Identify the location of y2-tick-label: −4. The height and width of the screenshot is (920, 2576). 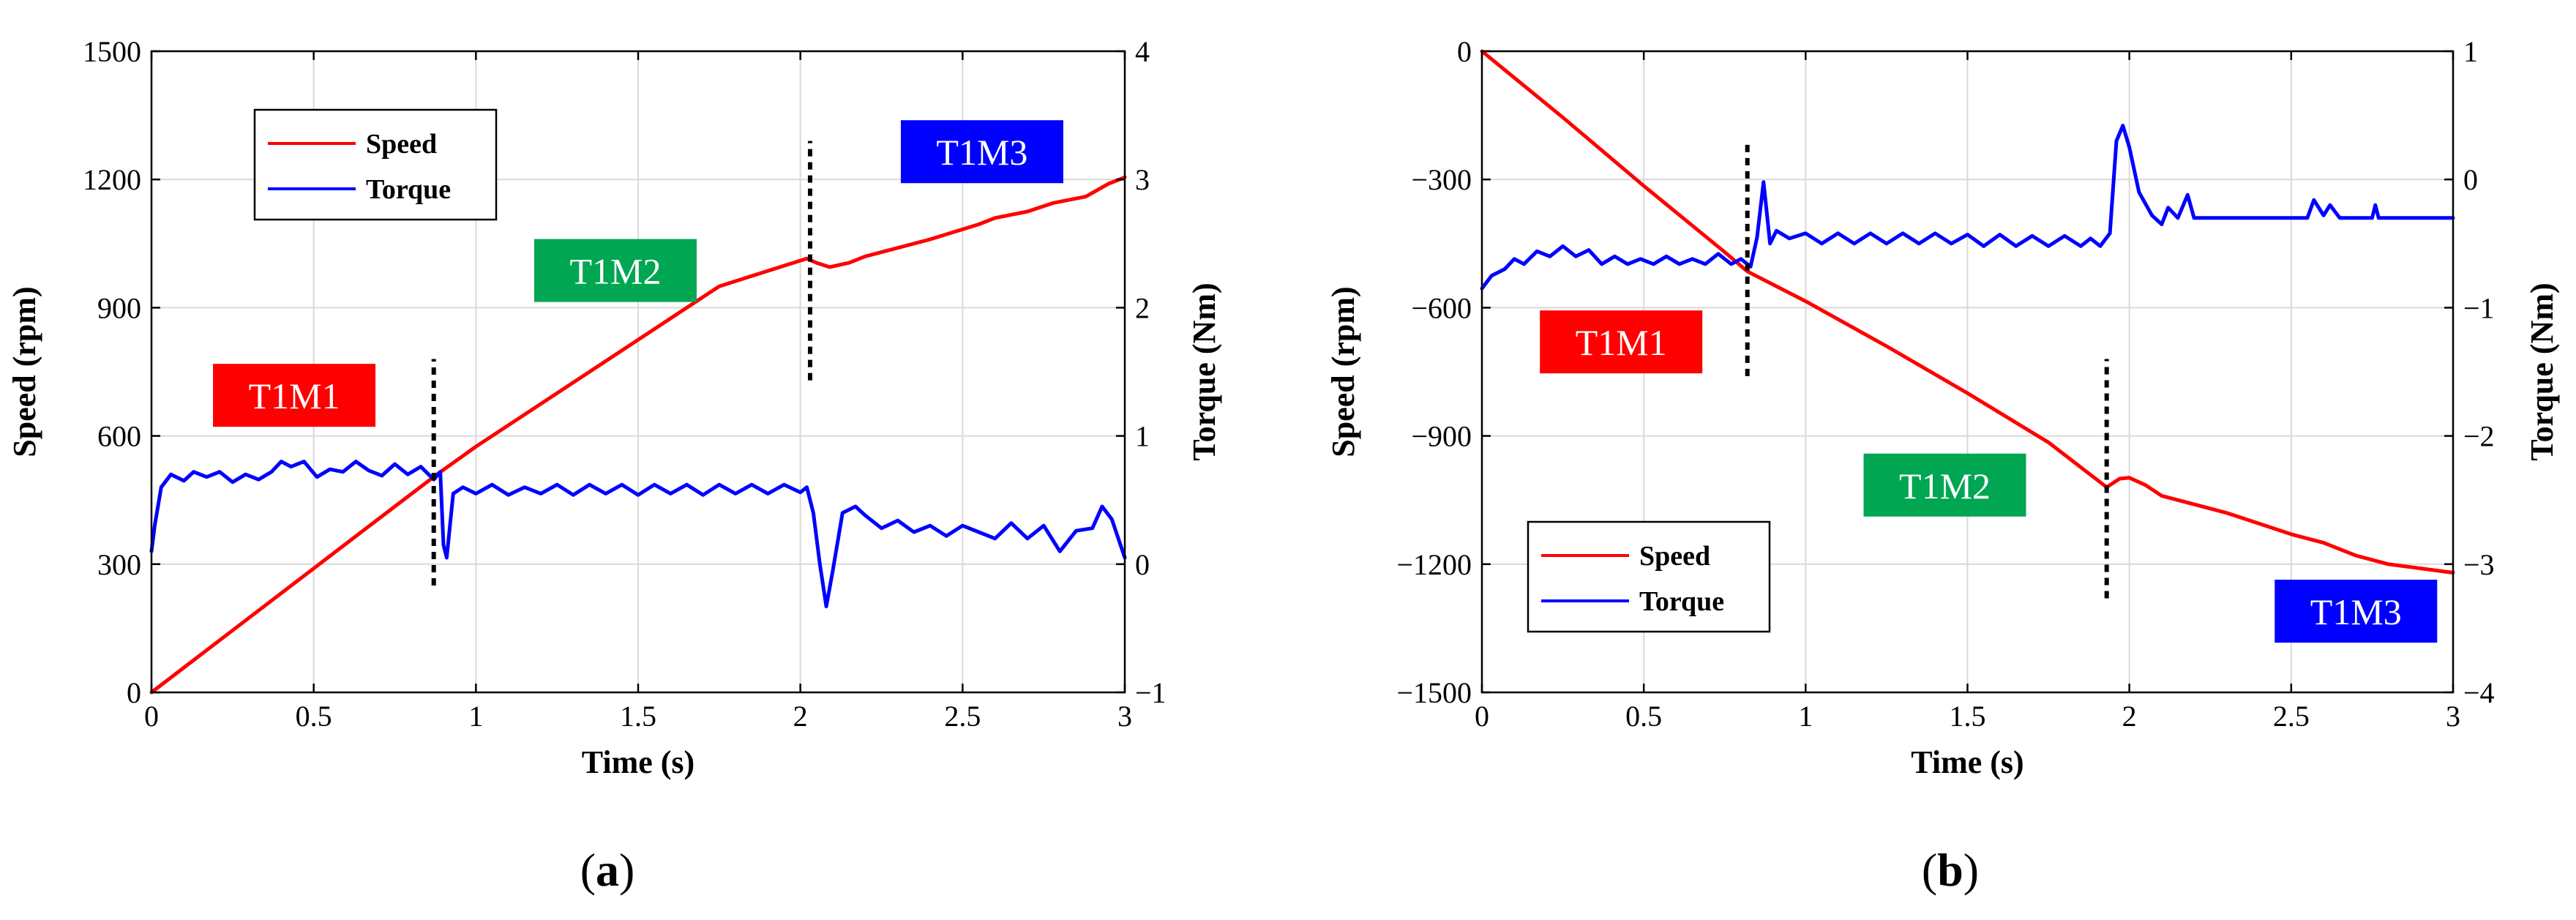
(2479, 692).